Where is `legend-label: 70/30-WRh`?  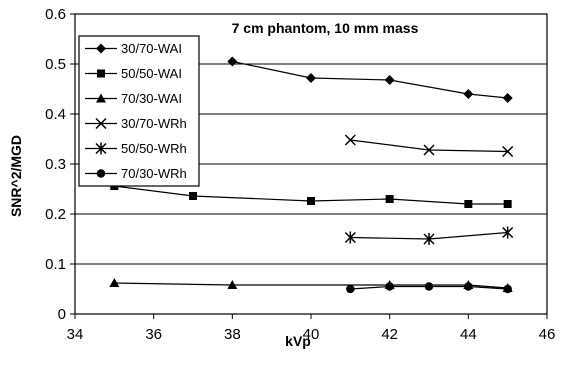 legend-label: 70/30-WRh is located at coordinates (154, 173).